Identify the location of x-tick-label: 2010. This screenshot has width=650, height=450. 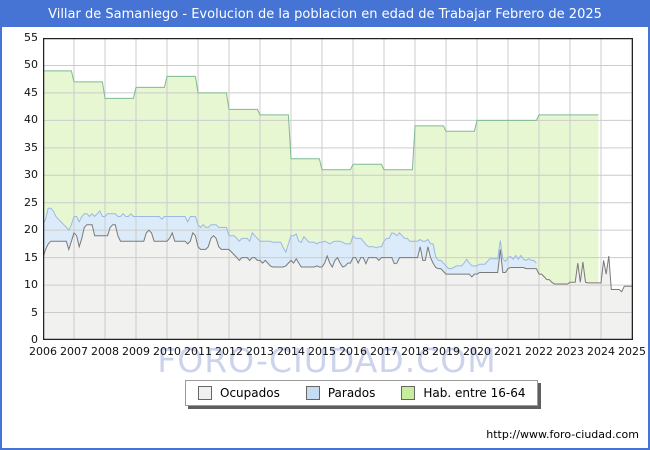
(167, 351).